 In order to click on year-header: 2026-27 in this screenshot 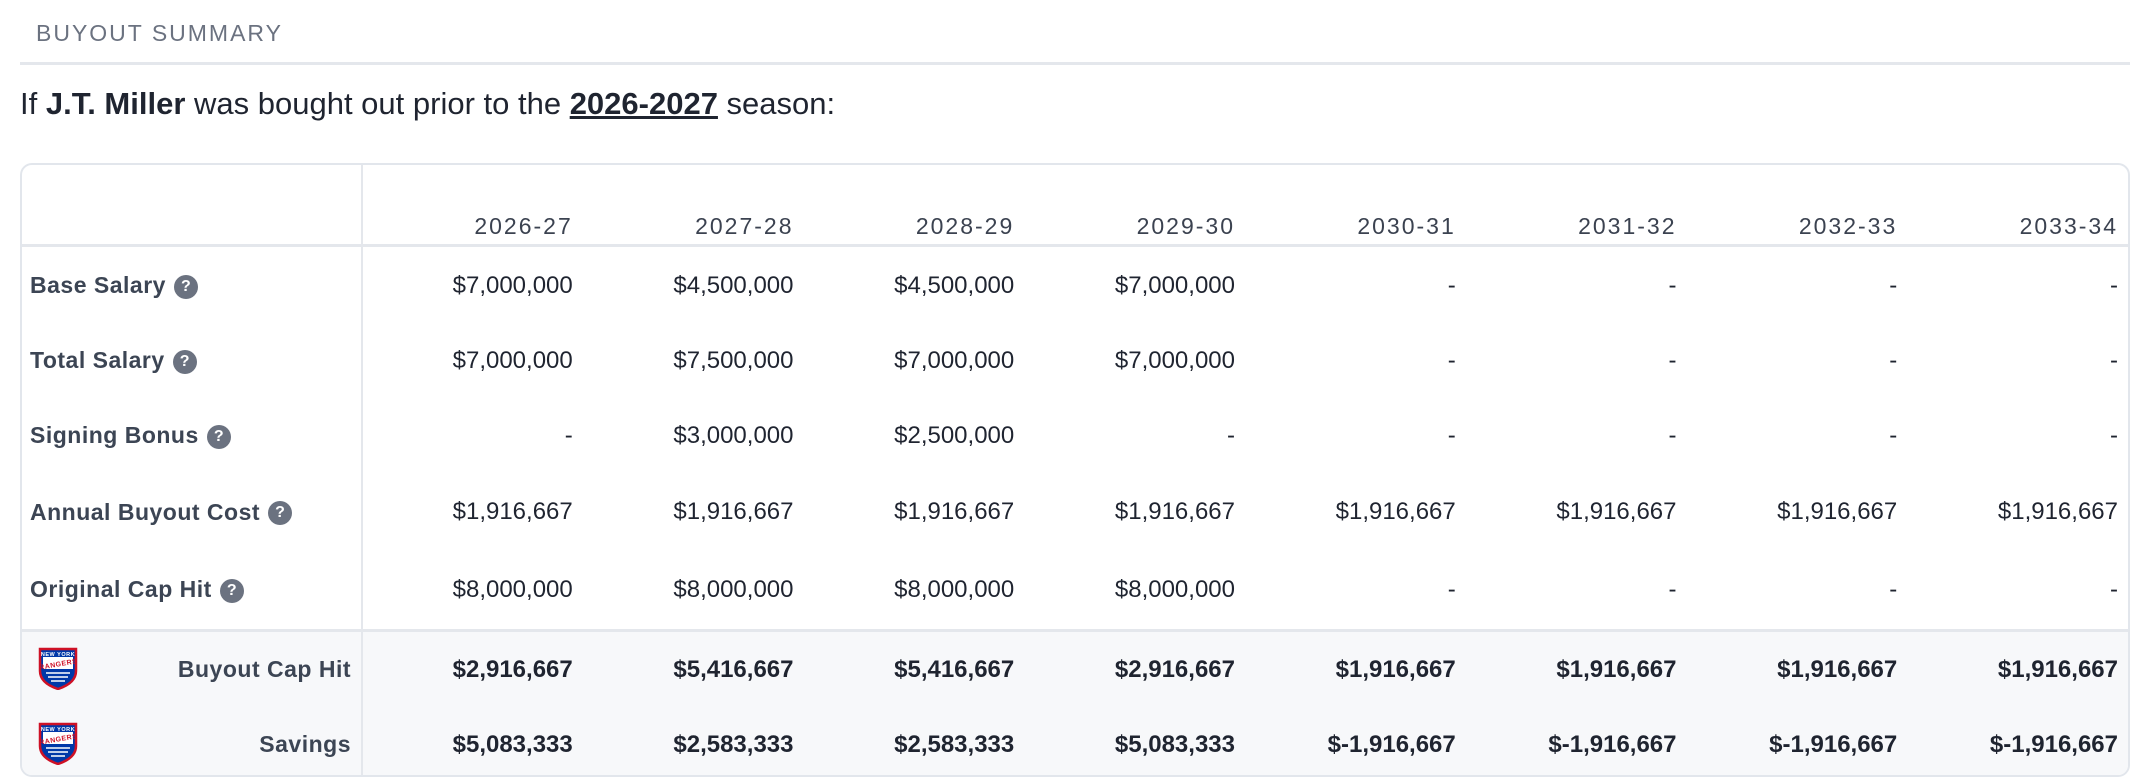, I will do `click(472, 206)`.